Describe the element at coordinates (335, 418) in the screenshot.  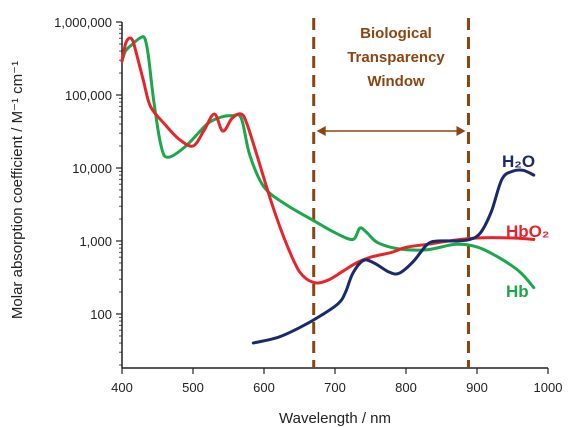
I see `x-axis-title: Wavelength / nm` at that location.